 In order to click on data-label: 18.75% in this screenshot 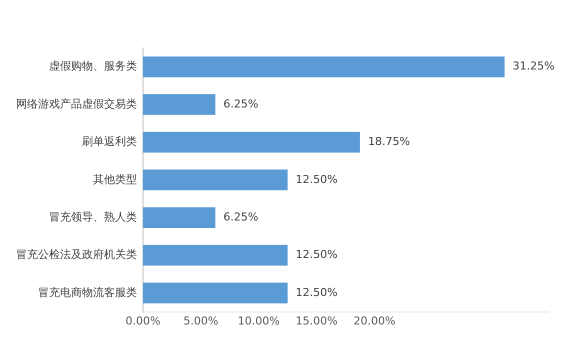, I will do `click(389, 141)`.